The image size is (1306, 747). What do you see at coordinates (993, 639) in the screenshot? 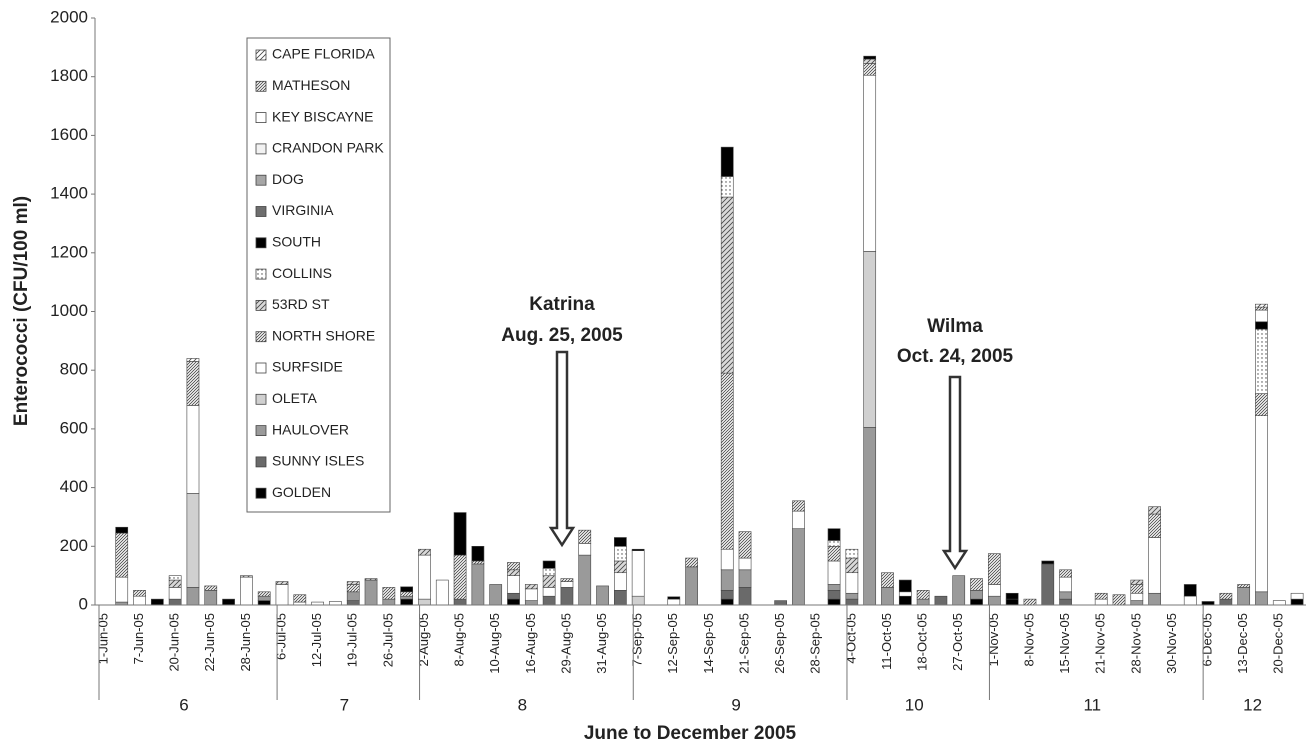
I see `x-tick-label: 1-Nov-05` at bounding box center [993, 639].